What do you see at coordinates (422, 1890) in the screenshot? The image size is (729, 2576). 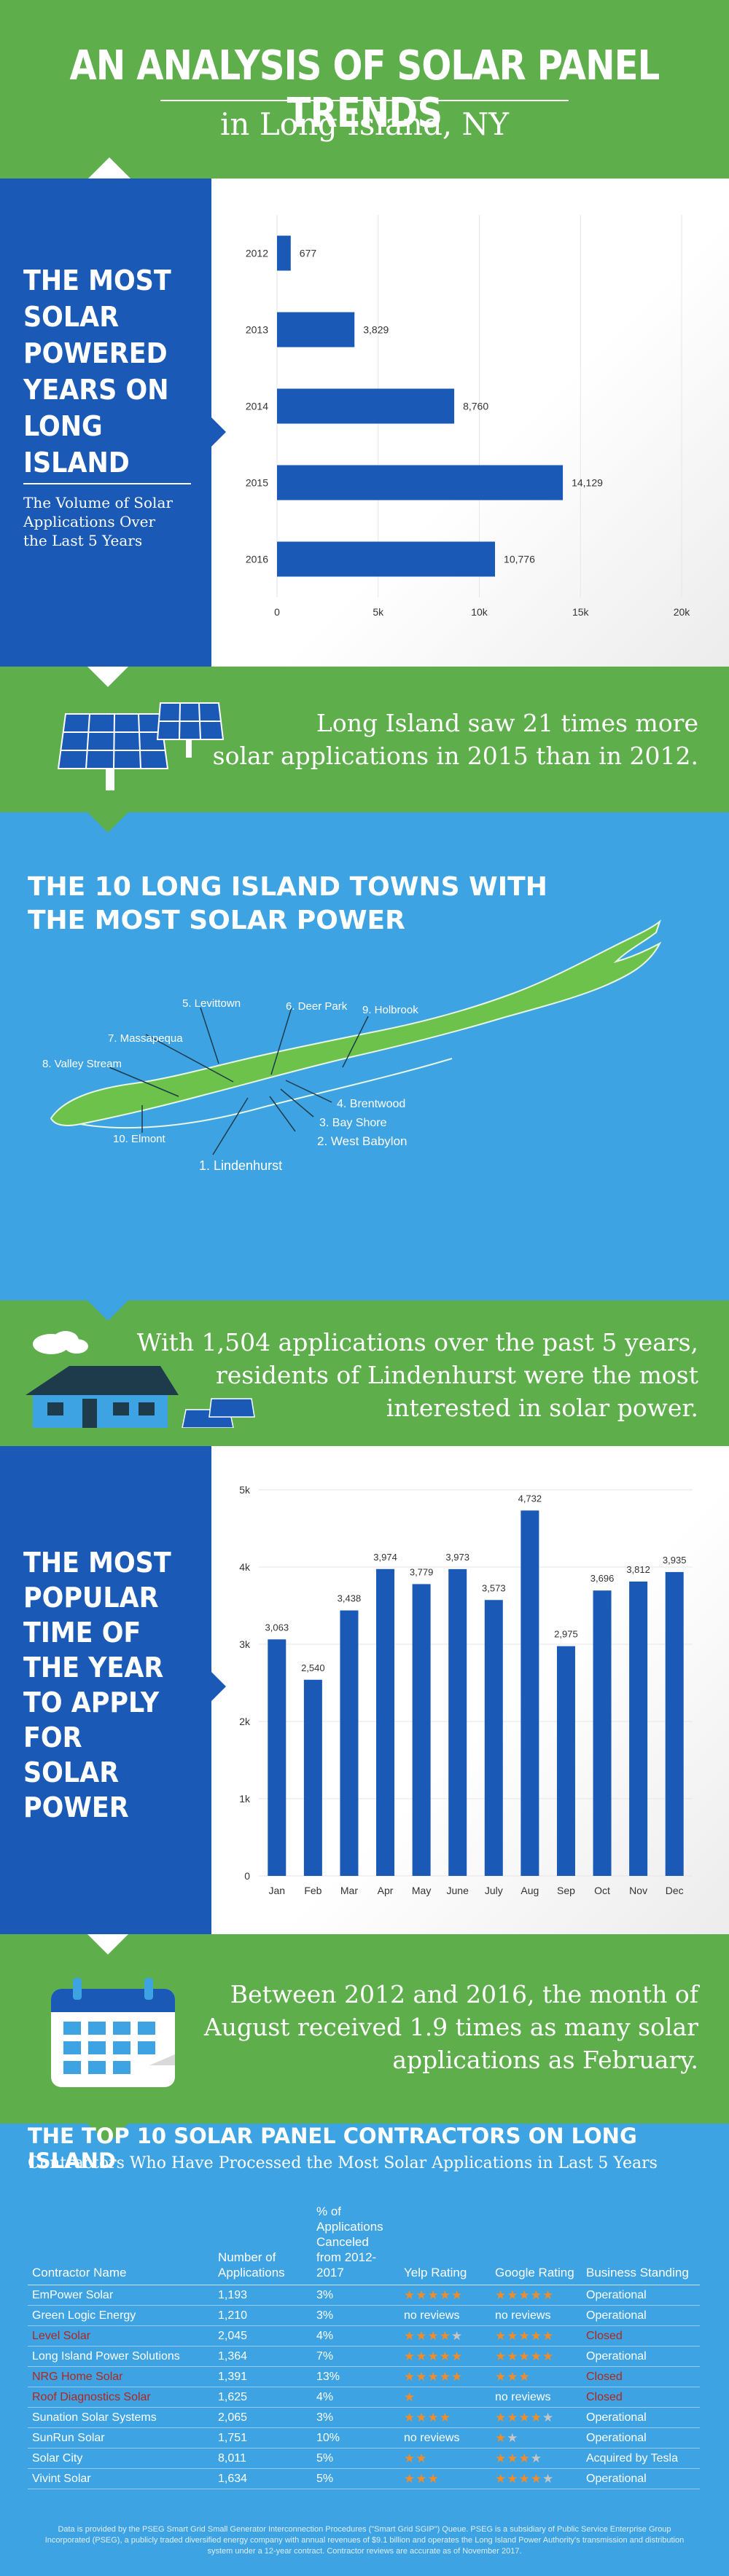 I see `x-category-label: May` at bounding box center [422, 1890].